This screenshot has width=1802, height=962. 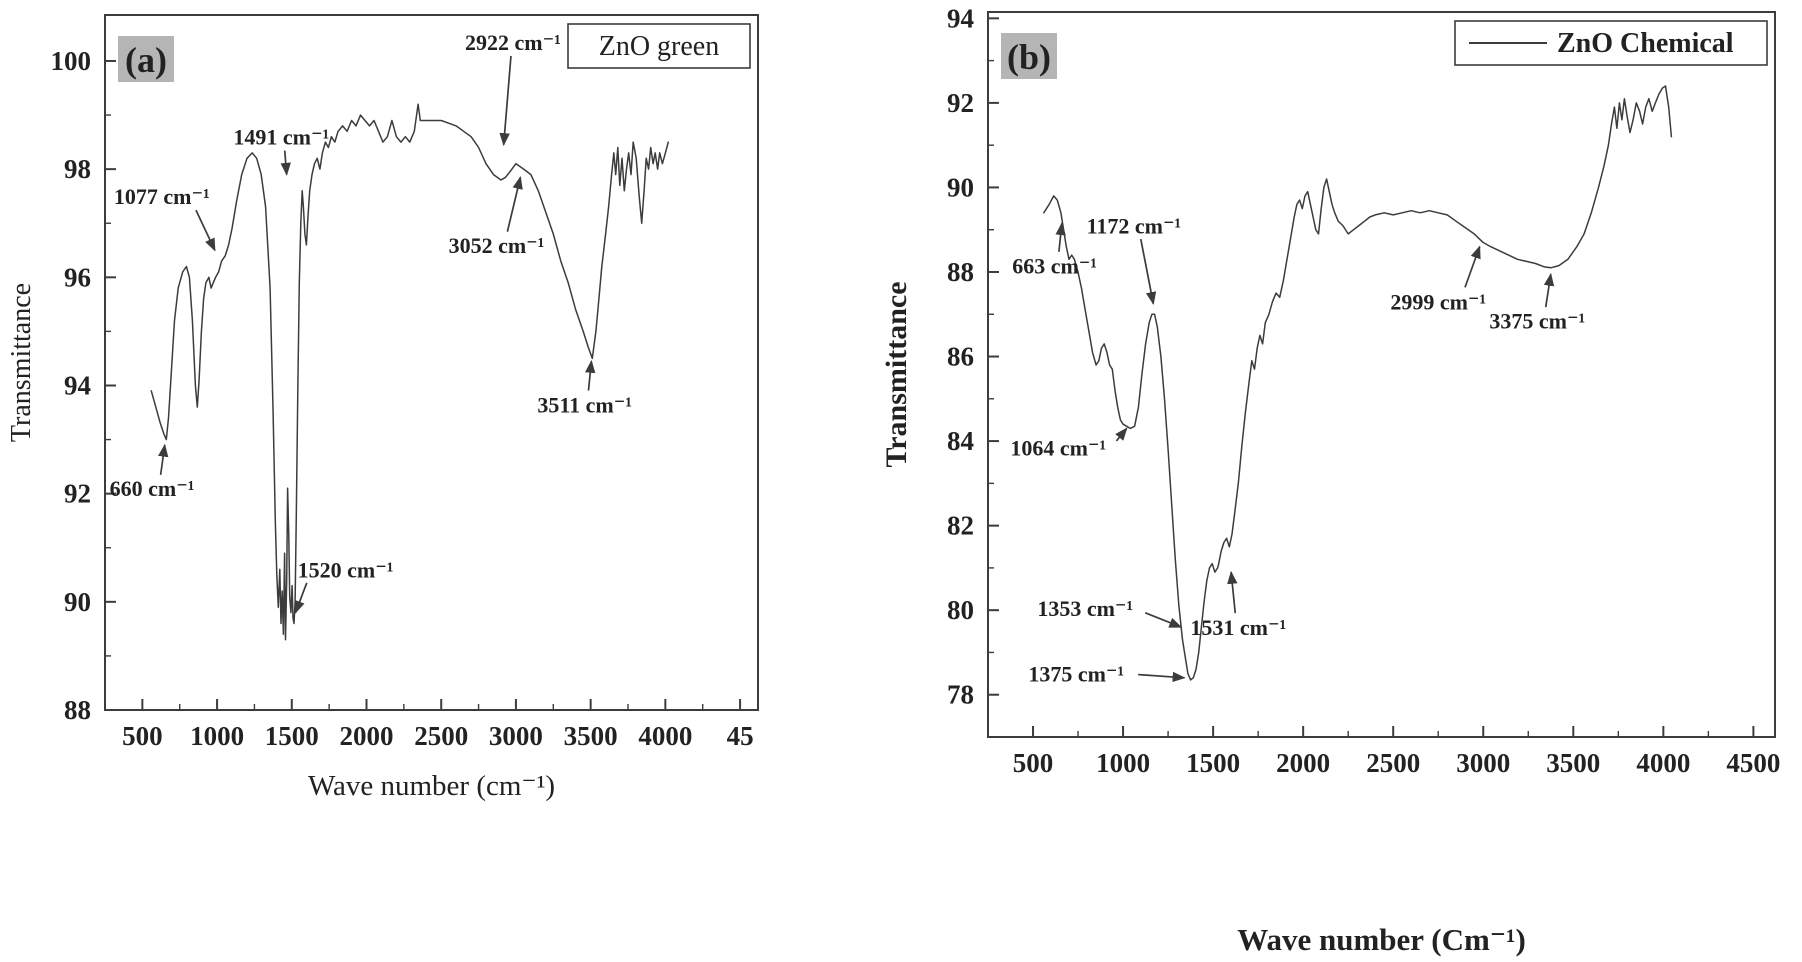 I want to click on y-tick-label: 78, so click(x=960, y=695).